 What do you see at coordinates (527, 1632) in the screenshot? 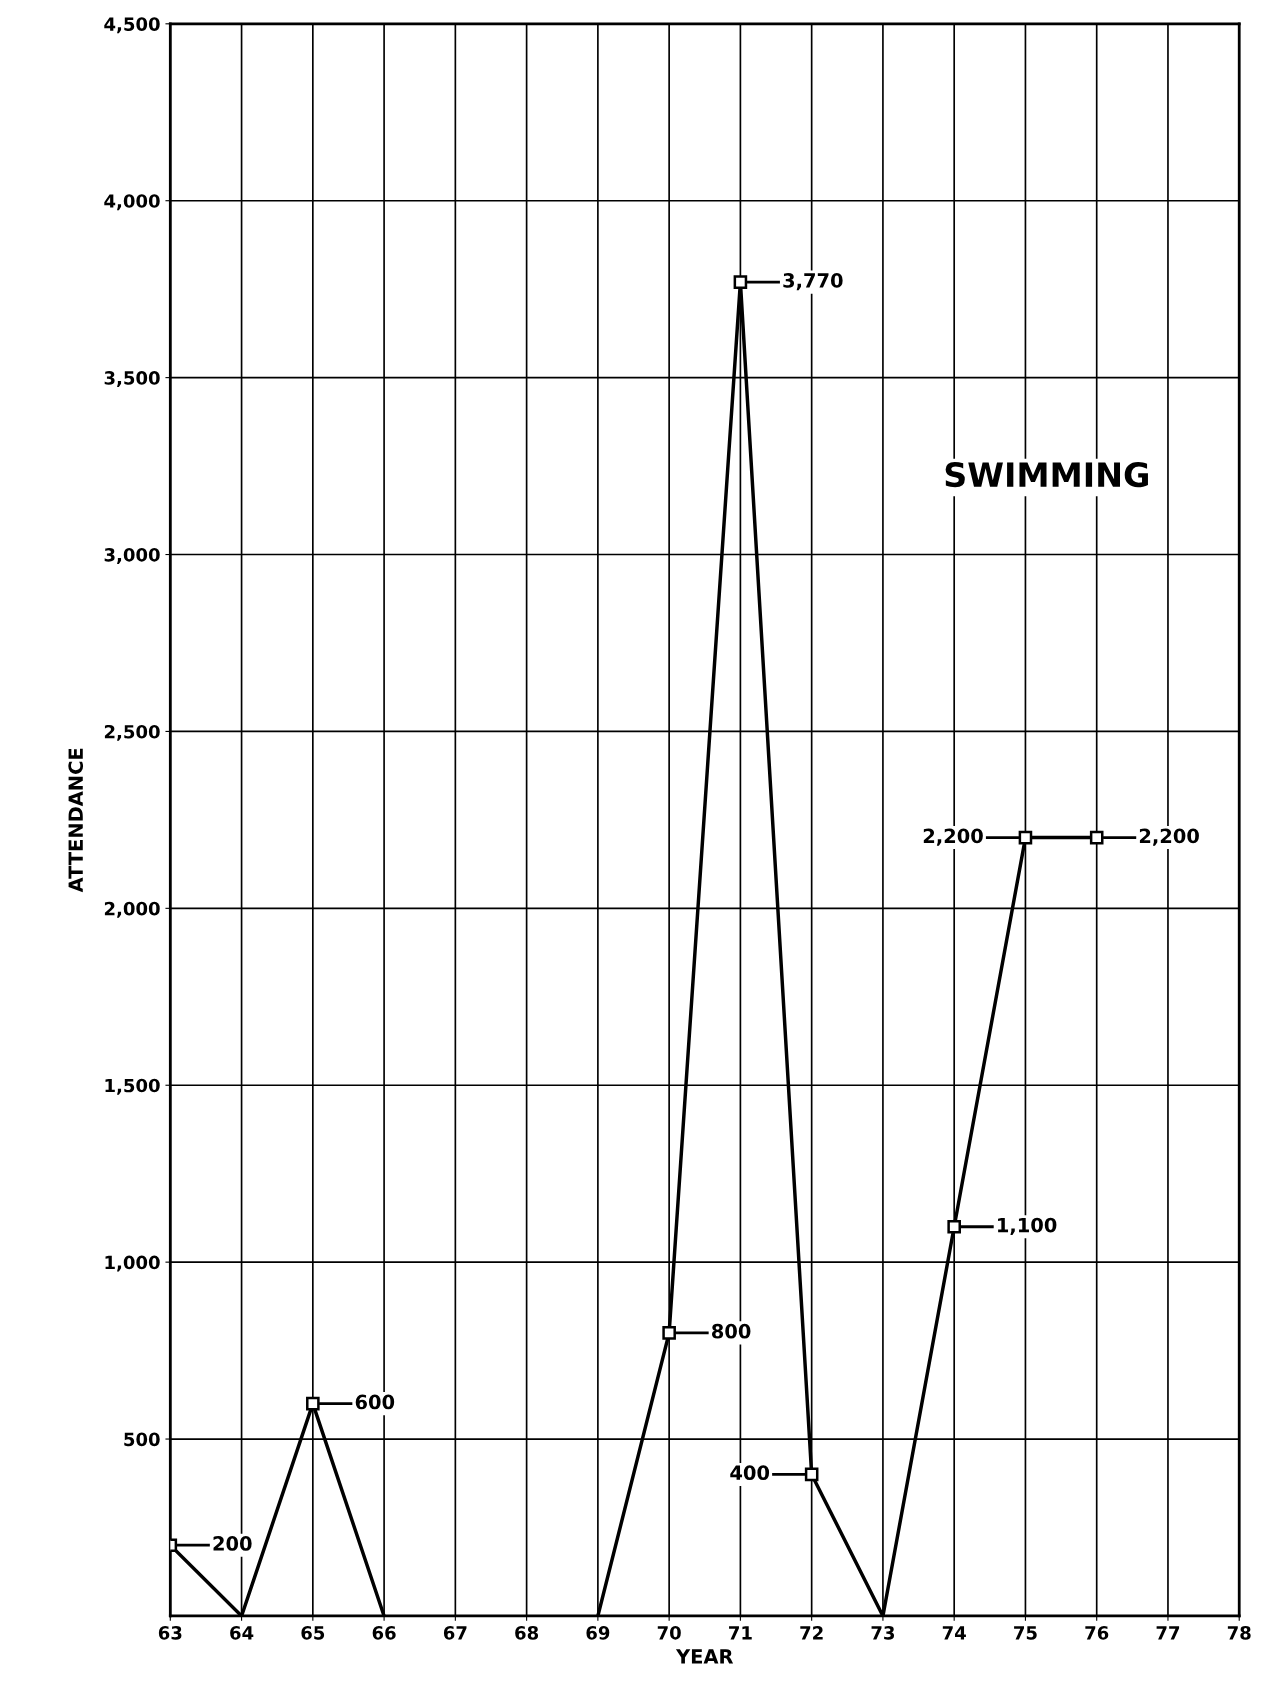
I see `x-tick-label: 68` at bounding box center [527, 1632].